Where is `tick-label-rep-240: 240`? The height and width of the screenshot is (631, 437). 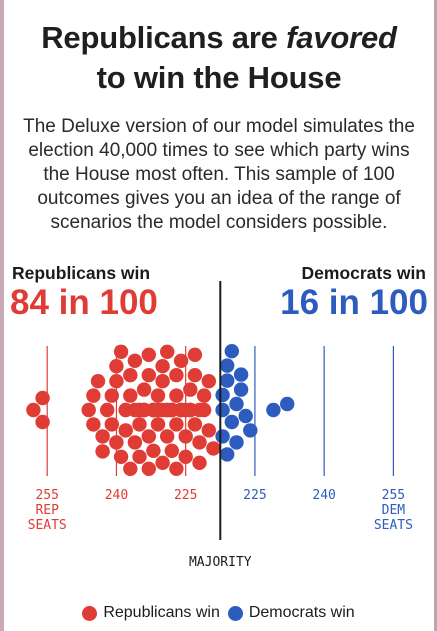
tick-label-rep-240: 240 is located at coordinates (116, 495).